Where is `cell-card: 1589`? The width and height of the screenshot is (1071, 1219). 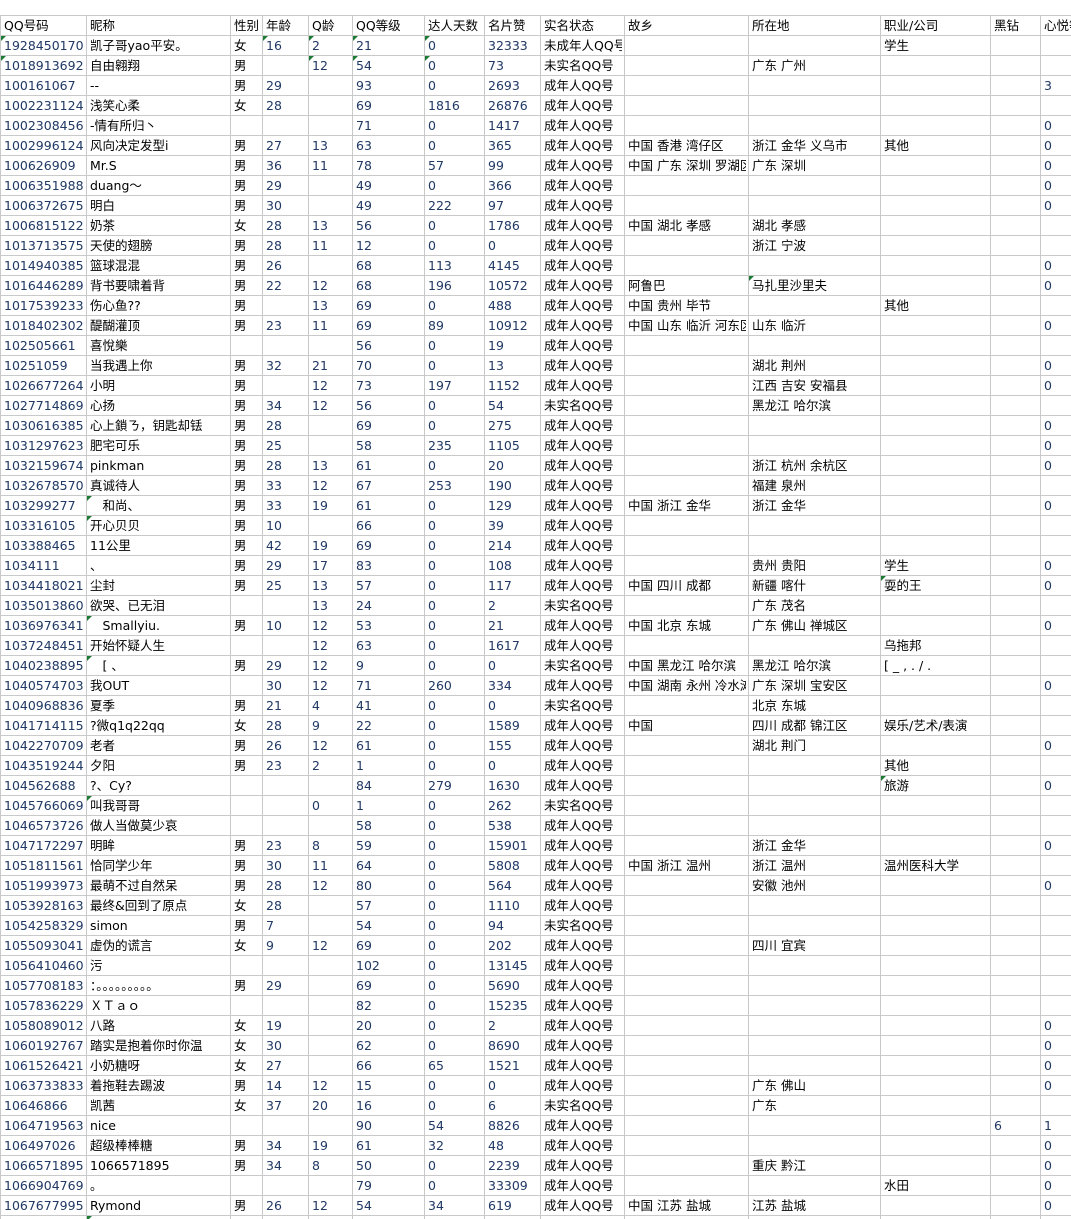 cell-card: 1589 is located at coordinates (512, 725).